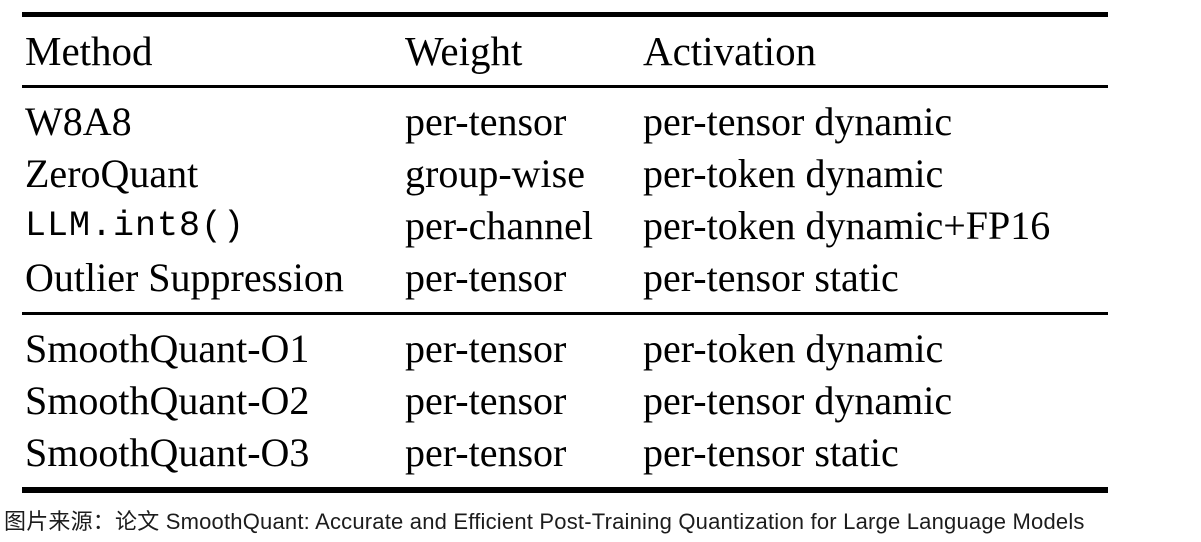 The width and height of the screenshot is (1201, 542). I want to click on weight-cell: group-wise, so click(495, 173).